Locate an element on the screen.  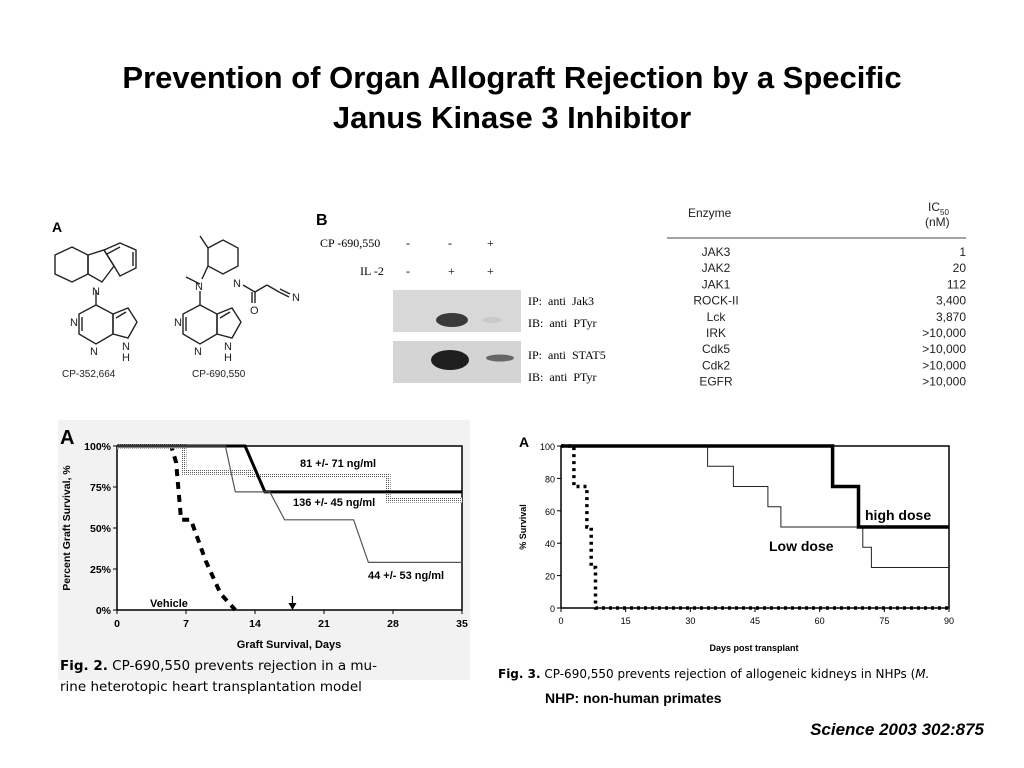
chemical-structures-panel: A is located at coordinates (176, 299).